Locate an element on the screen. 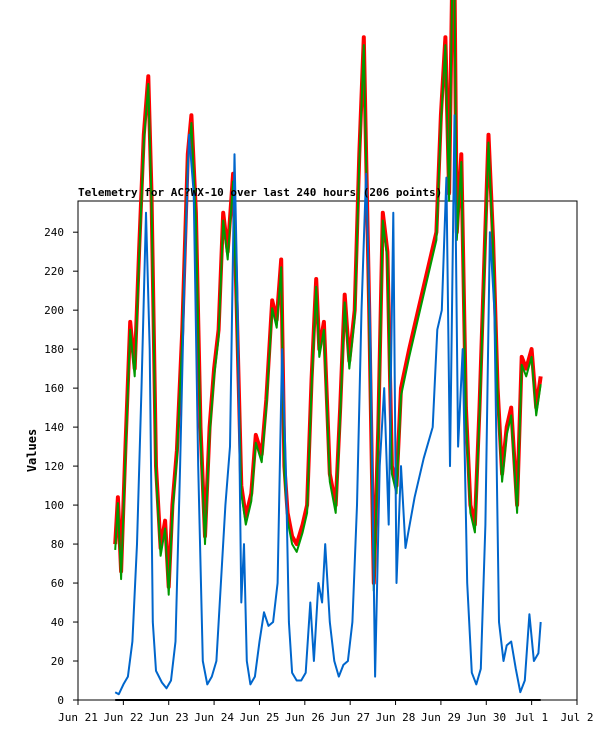 This screenshot has height=741, width=615. x-tick-label: Jun 21 is located at coordinates (78, 717).